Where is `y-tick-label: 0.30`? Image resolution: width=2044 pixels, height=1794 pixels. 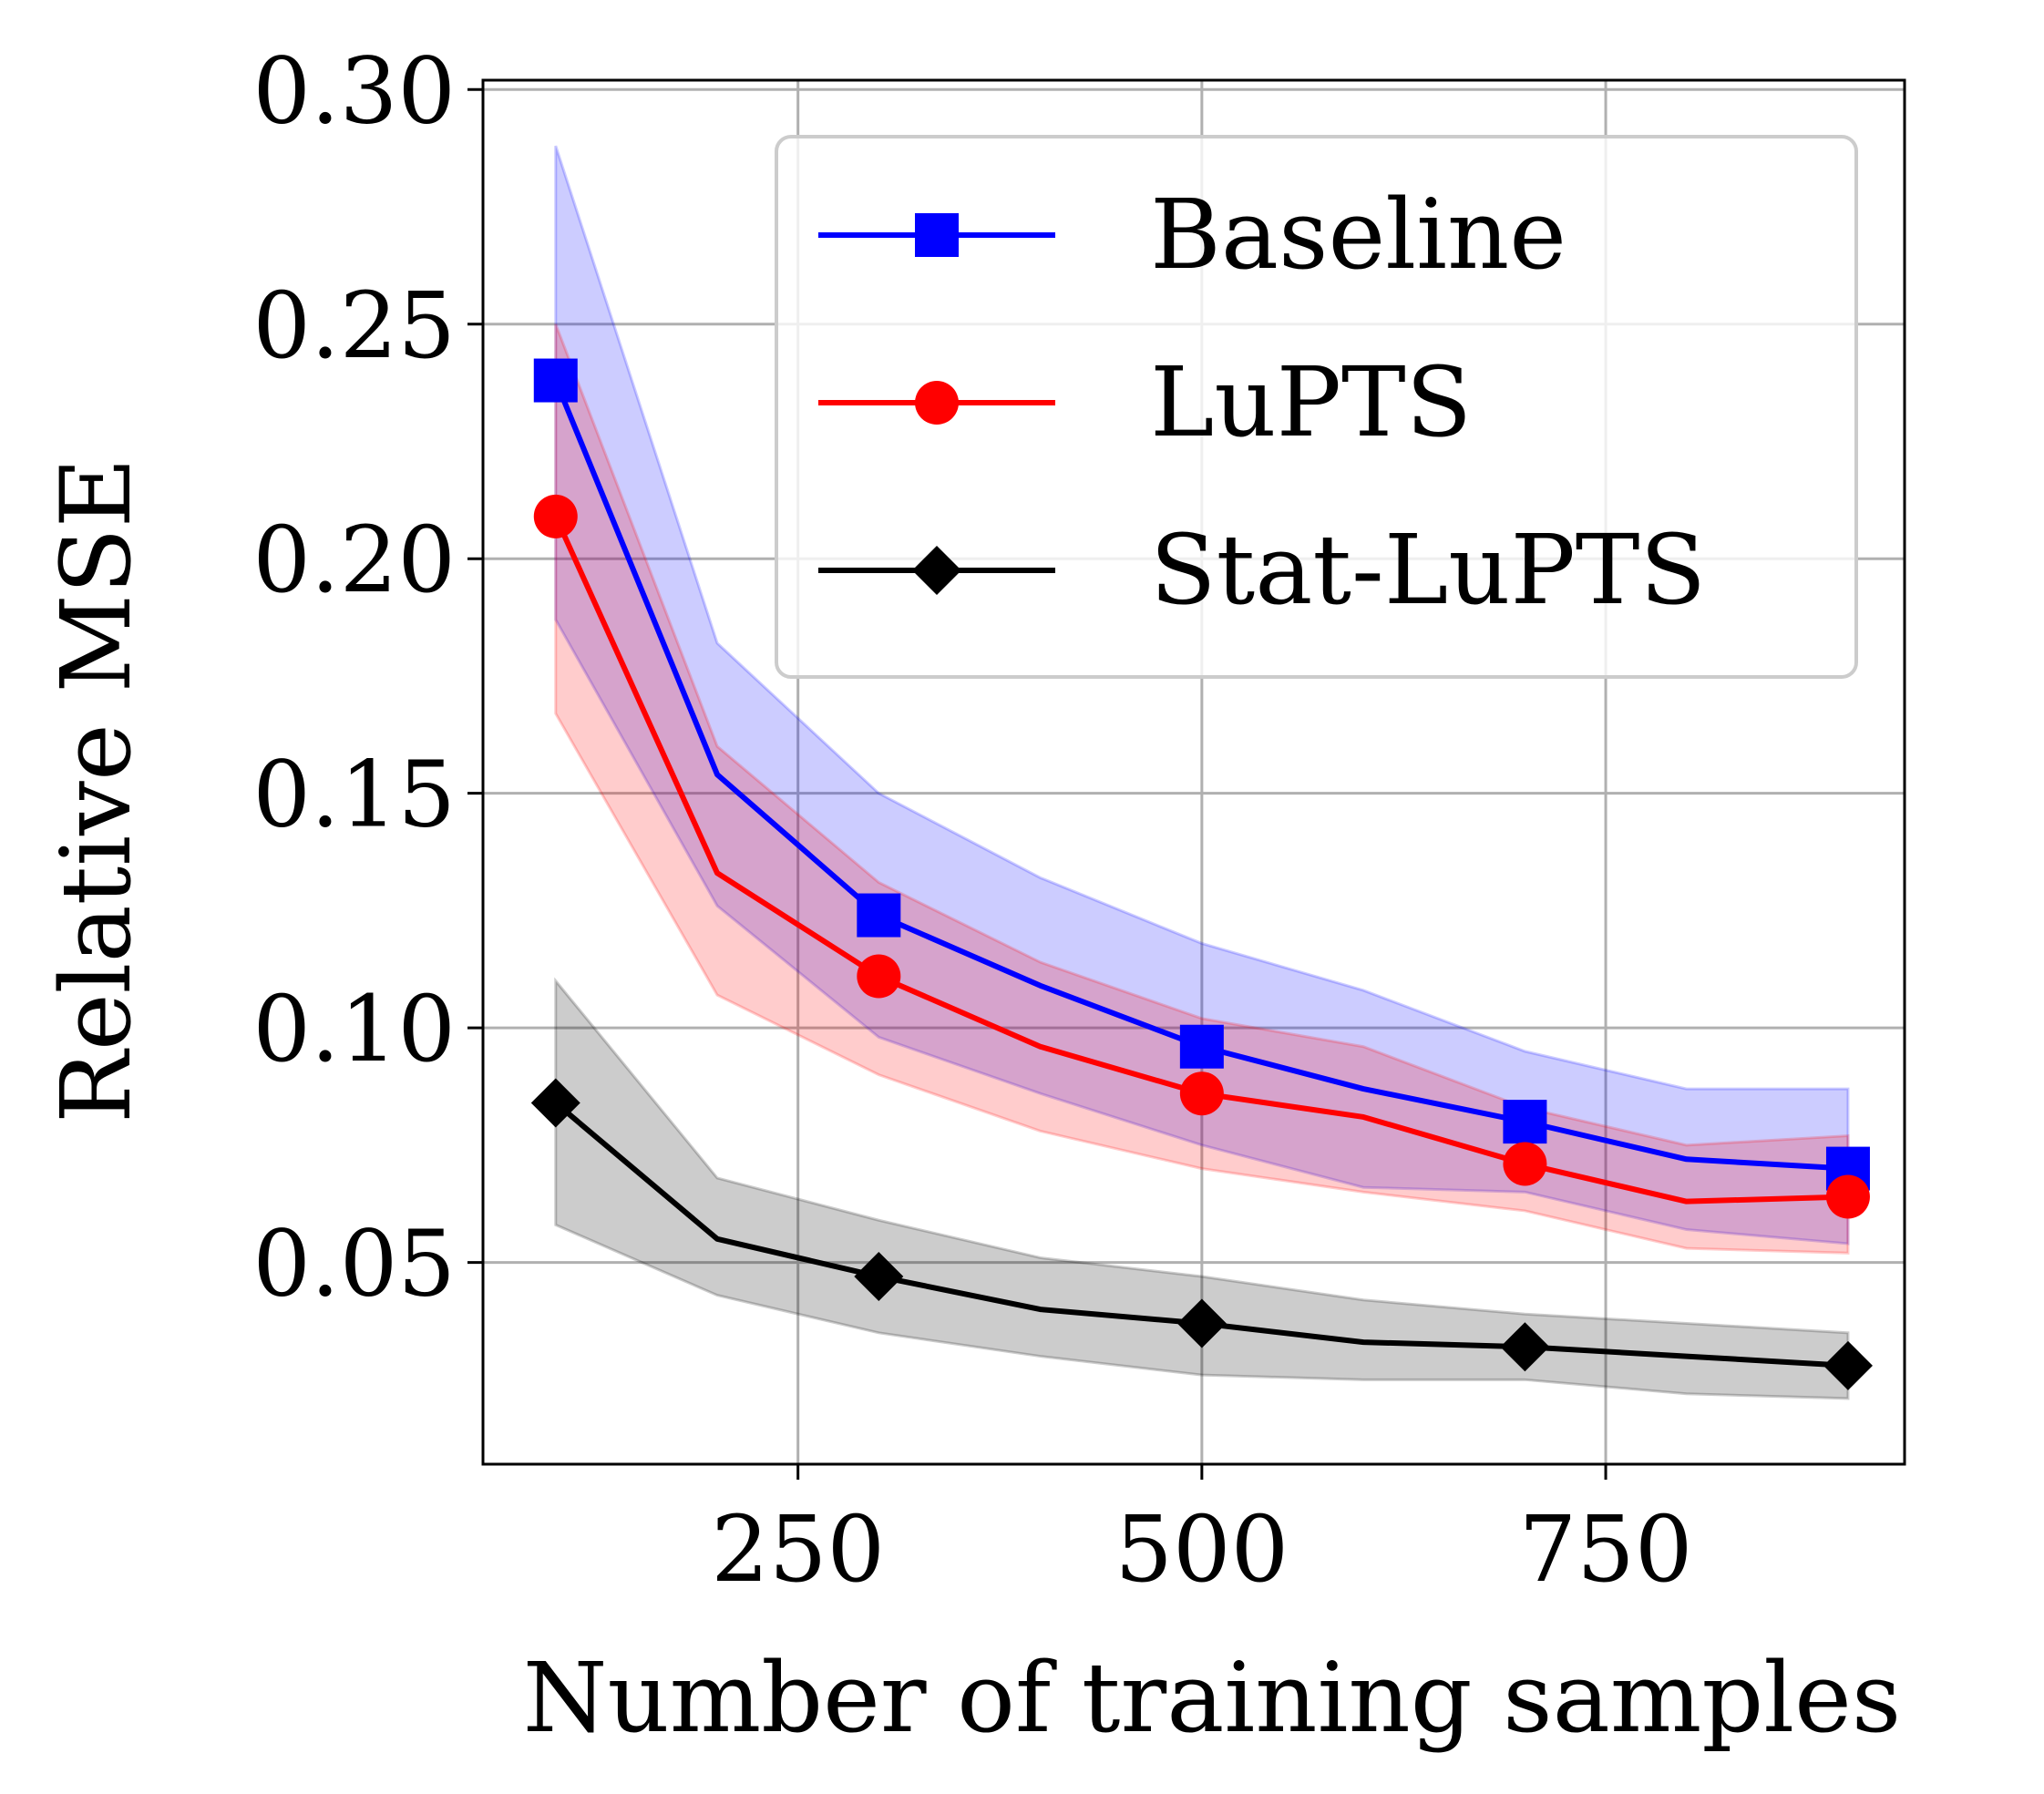
y-tick-label: 0.30 is located at coordinates (354, 90).